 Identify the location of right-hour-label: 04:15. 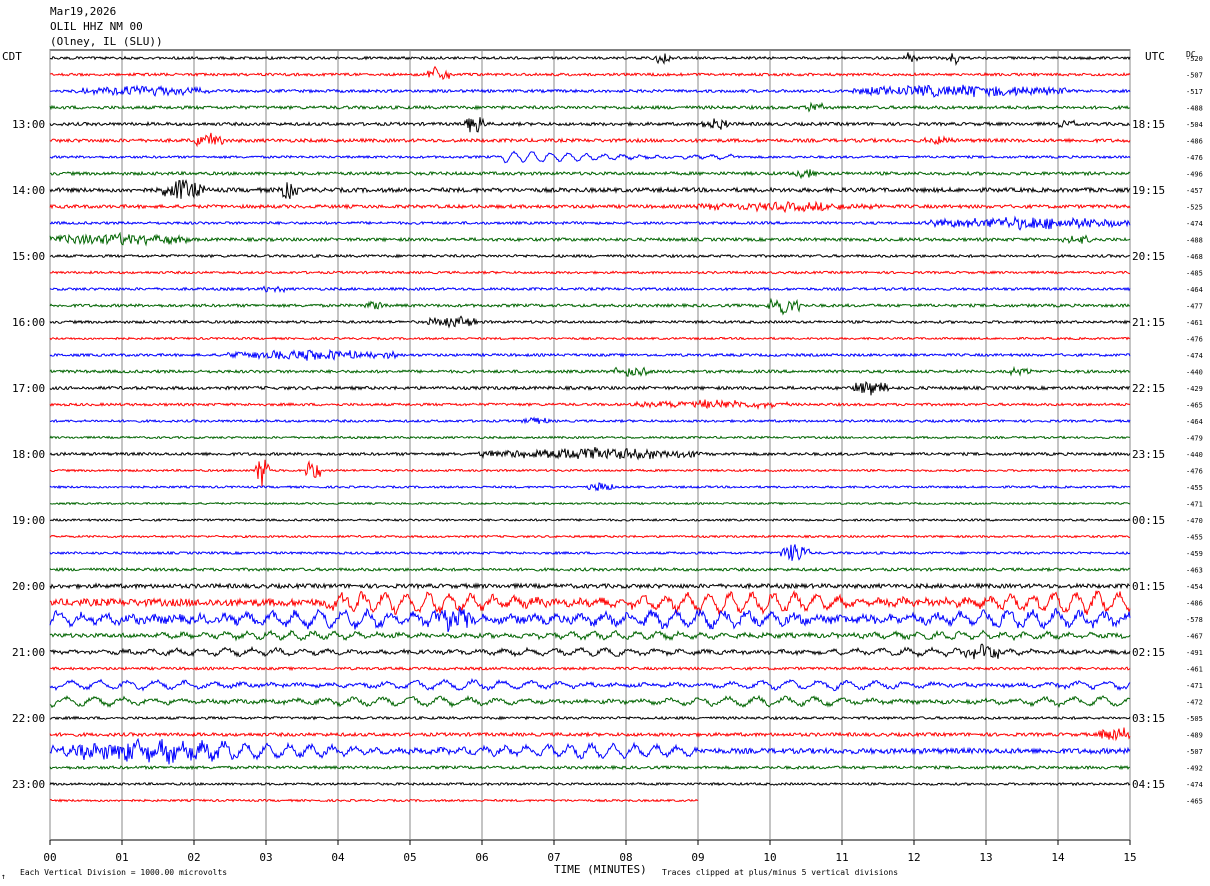
(1148, 784).